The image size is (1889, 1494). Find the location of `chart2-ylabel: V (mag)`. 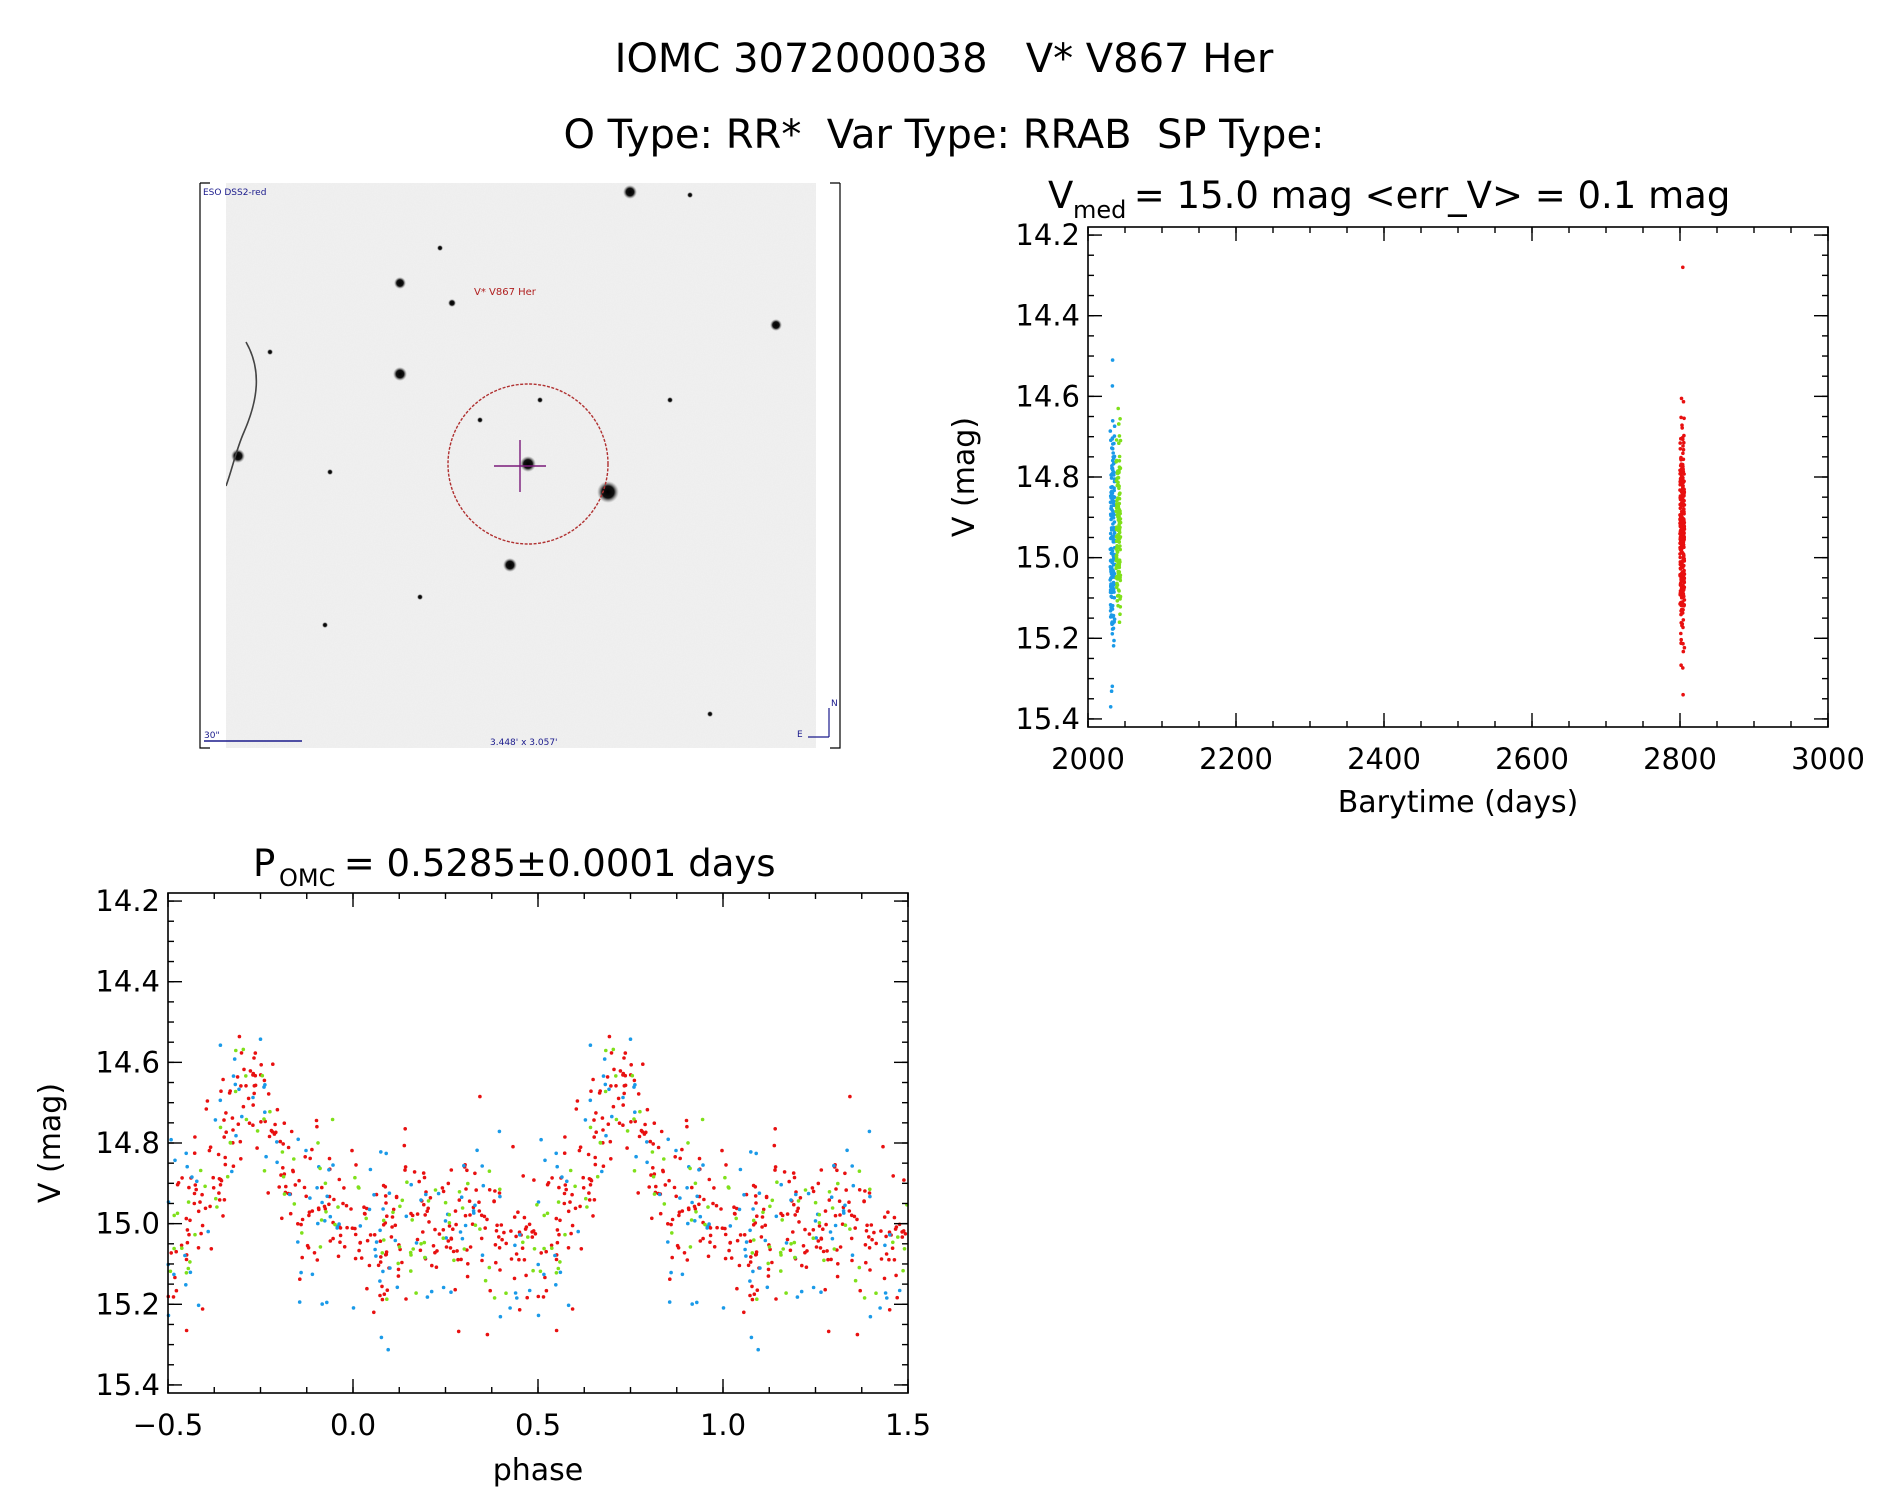

chart2-ylabel: V (mag) is located at coordinates (50, 1143).